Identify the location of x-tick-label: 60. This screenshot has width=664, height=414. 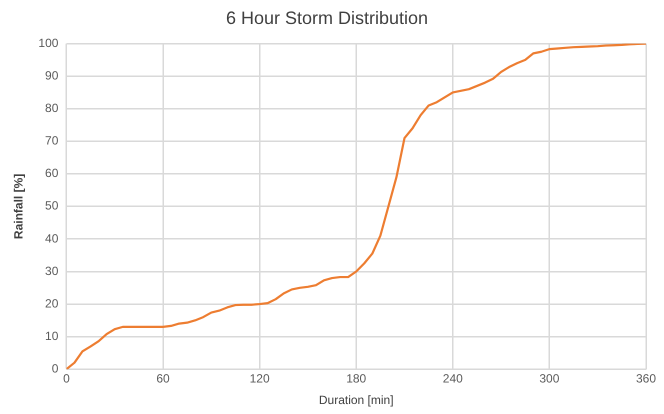
(163, 379).